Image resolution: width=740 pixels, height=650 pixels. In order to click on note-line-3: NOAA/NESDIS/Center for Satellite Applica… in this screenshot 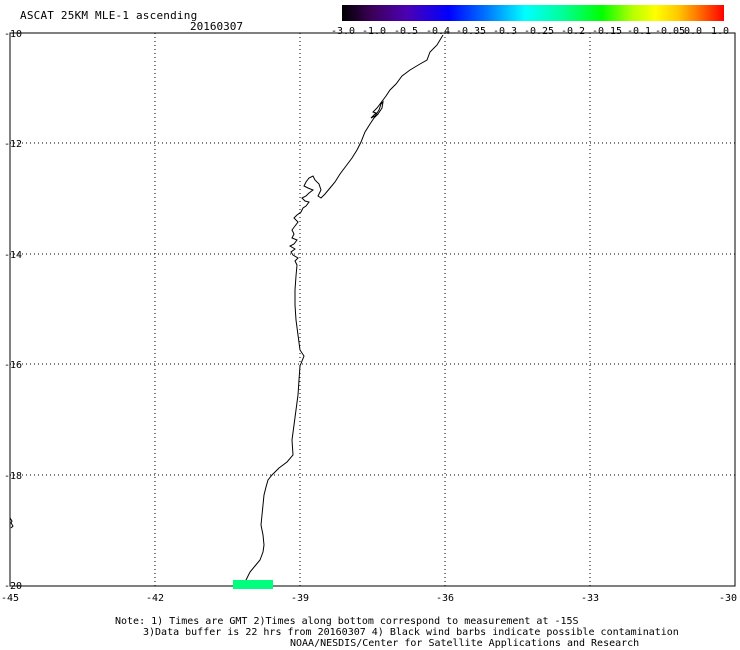, I will do `click(465, 643)`.